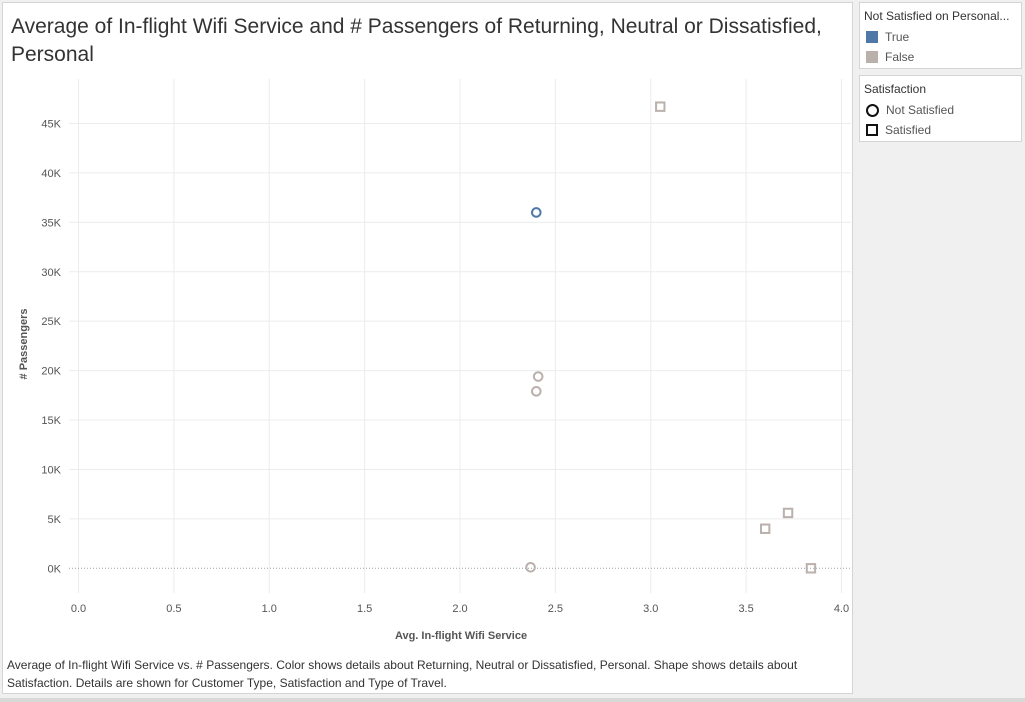 This screenshot has width=1025, height=702. Describe the element at coordinates (841, 609) in the screenshot. I see `x-tick-label: 4.0` at that location.